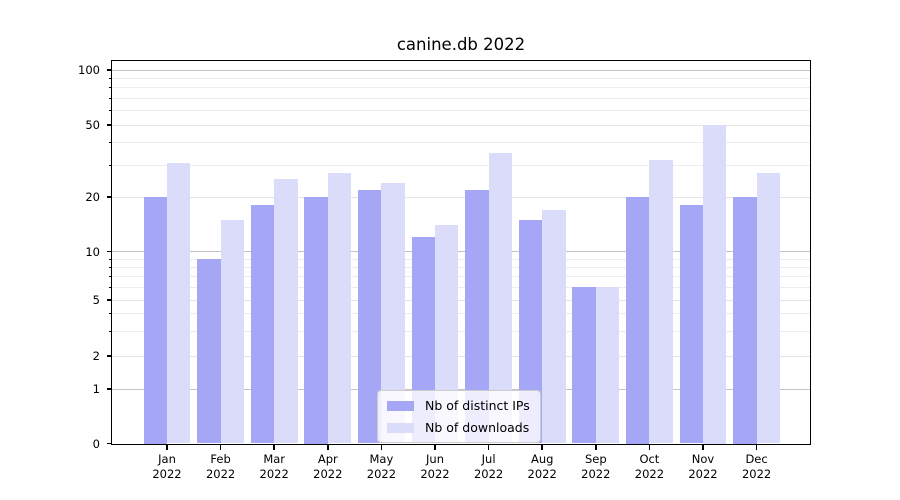 The height and width of the screenshot is (500, 900). Describe the element at coordinates (756, 466) in the screenshot. I see `x-tick-label: Dec 2022` at that location.